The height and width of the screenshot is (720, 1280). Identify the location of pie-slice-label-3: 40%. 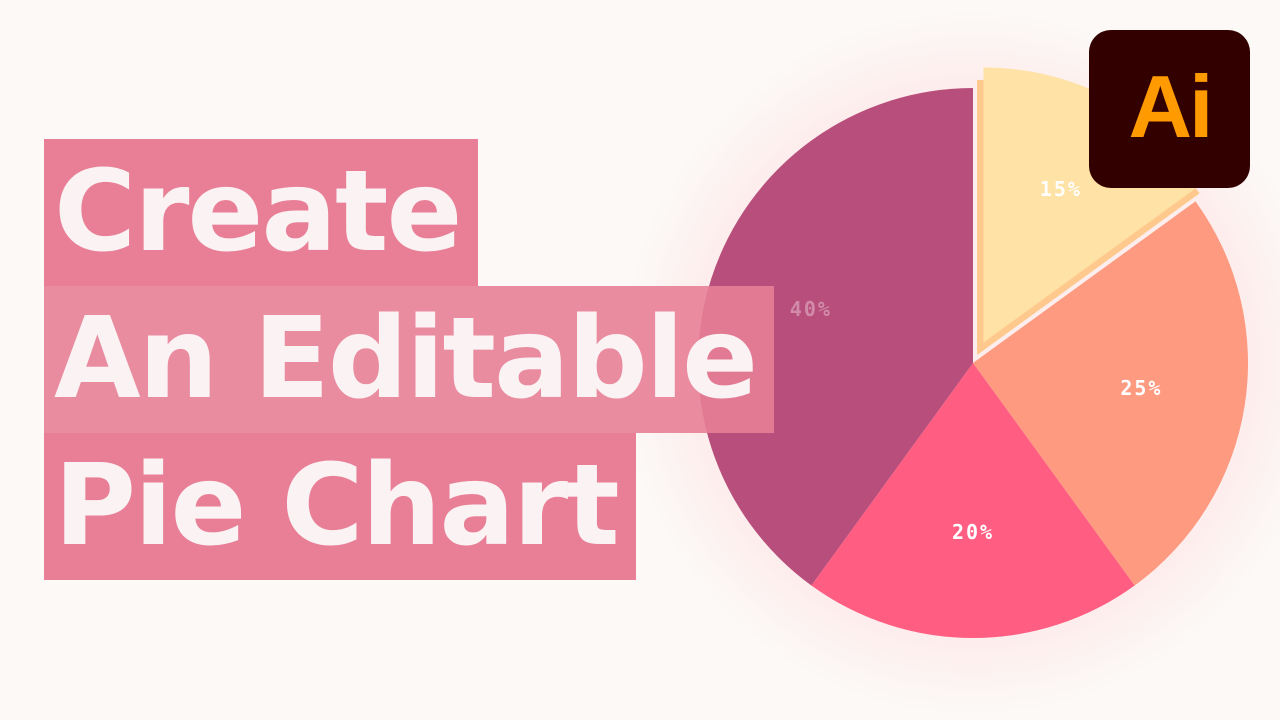
(811, 309).